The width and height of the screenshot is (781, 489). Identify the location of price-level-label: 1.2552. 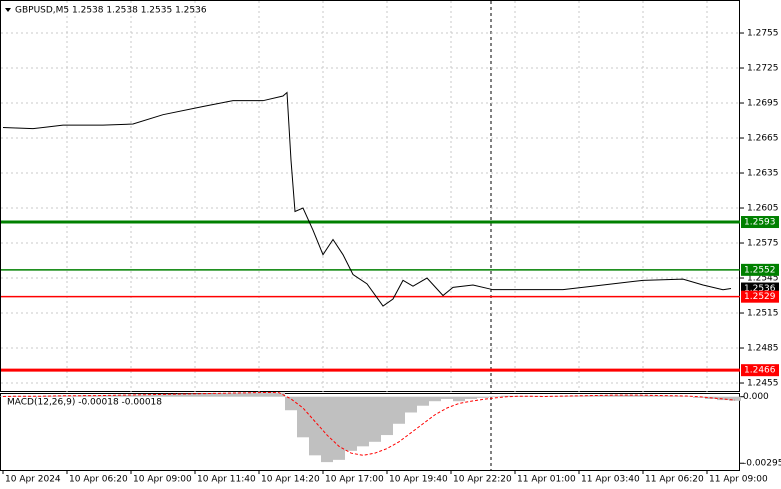
(760, 270).